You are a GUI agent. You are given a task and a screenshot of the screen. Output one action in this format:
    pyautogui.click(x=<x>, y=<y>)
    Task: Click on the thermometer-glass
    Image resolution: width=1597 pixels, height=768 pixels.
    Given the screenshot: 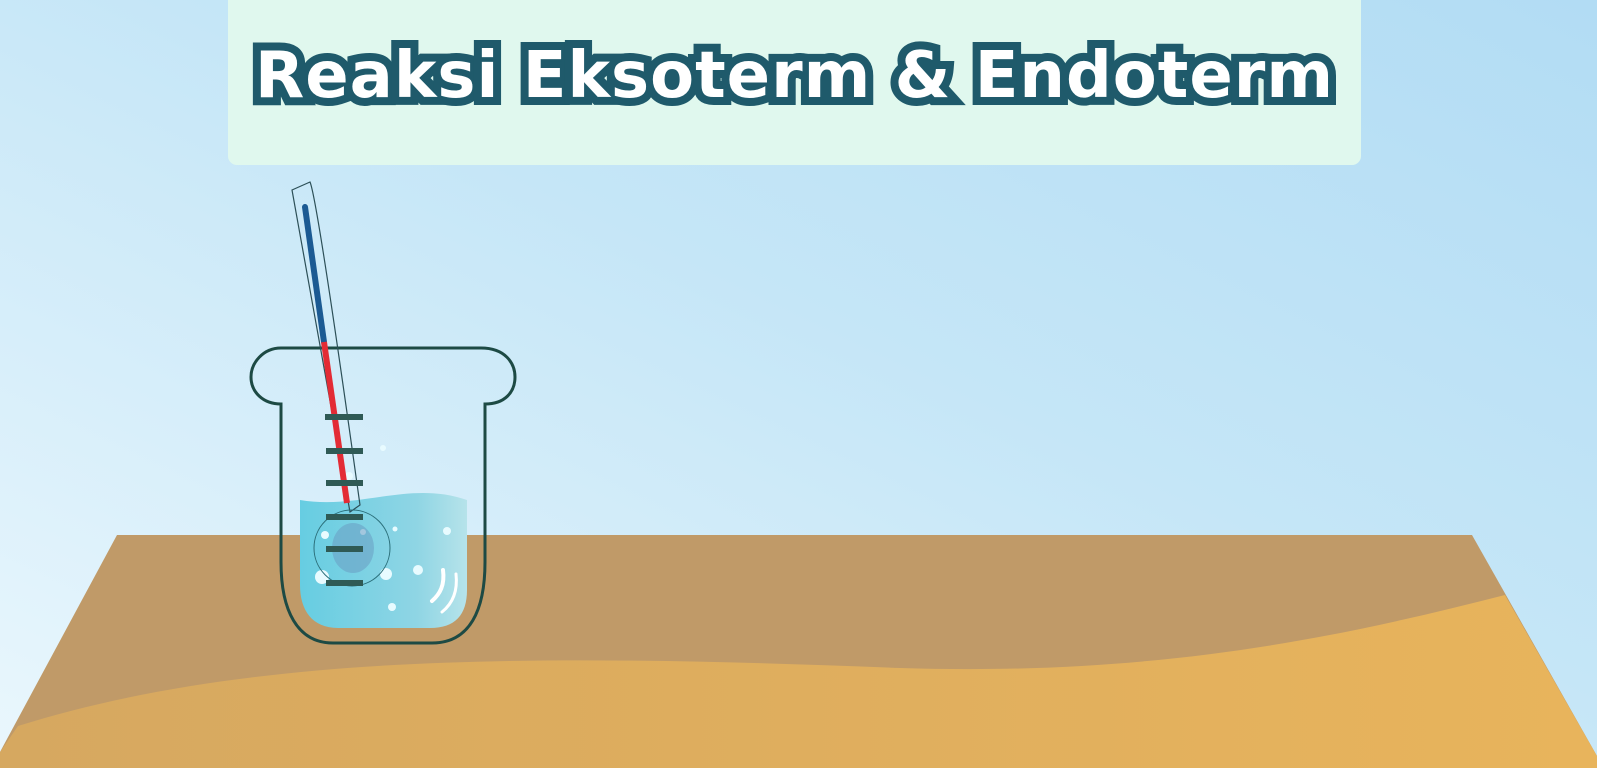 What is the action you would take?
    pyautogui.click(x=326, y=347)
    